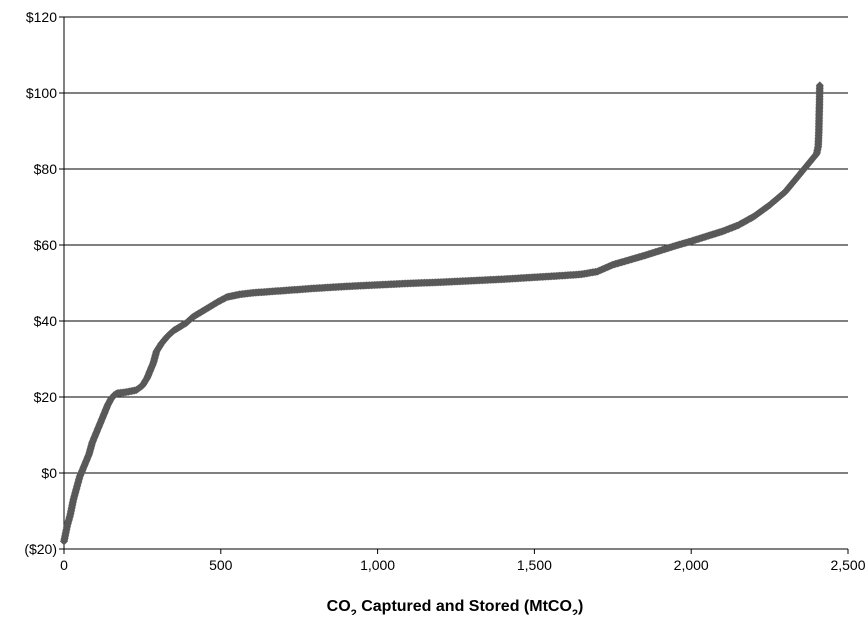  I want to click on x-tick-label-4: 2,000, so click(691, 565).